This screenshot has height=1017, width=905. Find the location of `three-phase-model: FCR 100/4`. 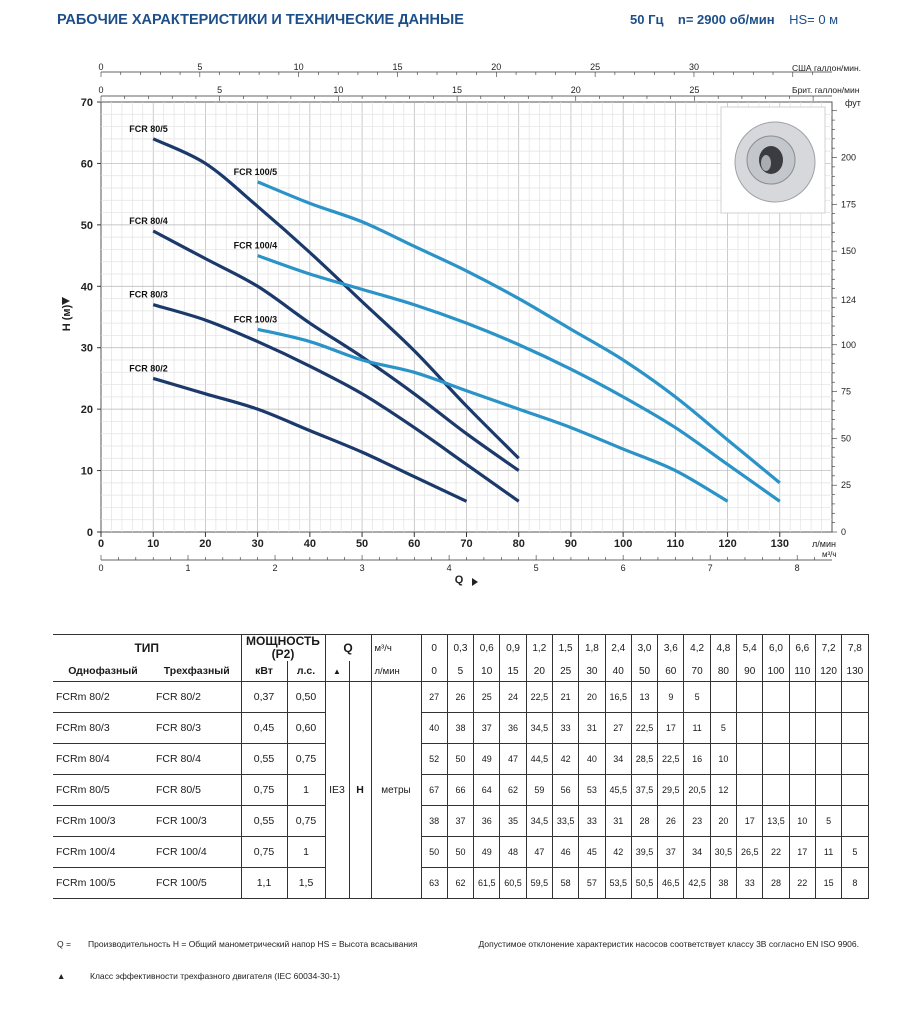

three-phase-model: FCR 100/4 is located at coordinates (197, 852).